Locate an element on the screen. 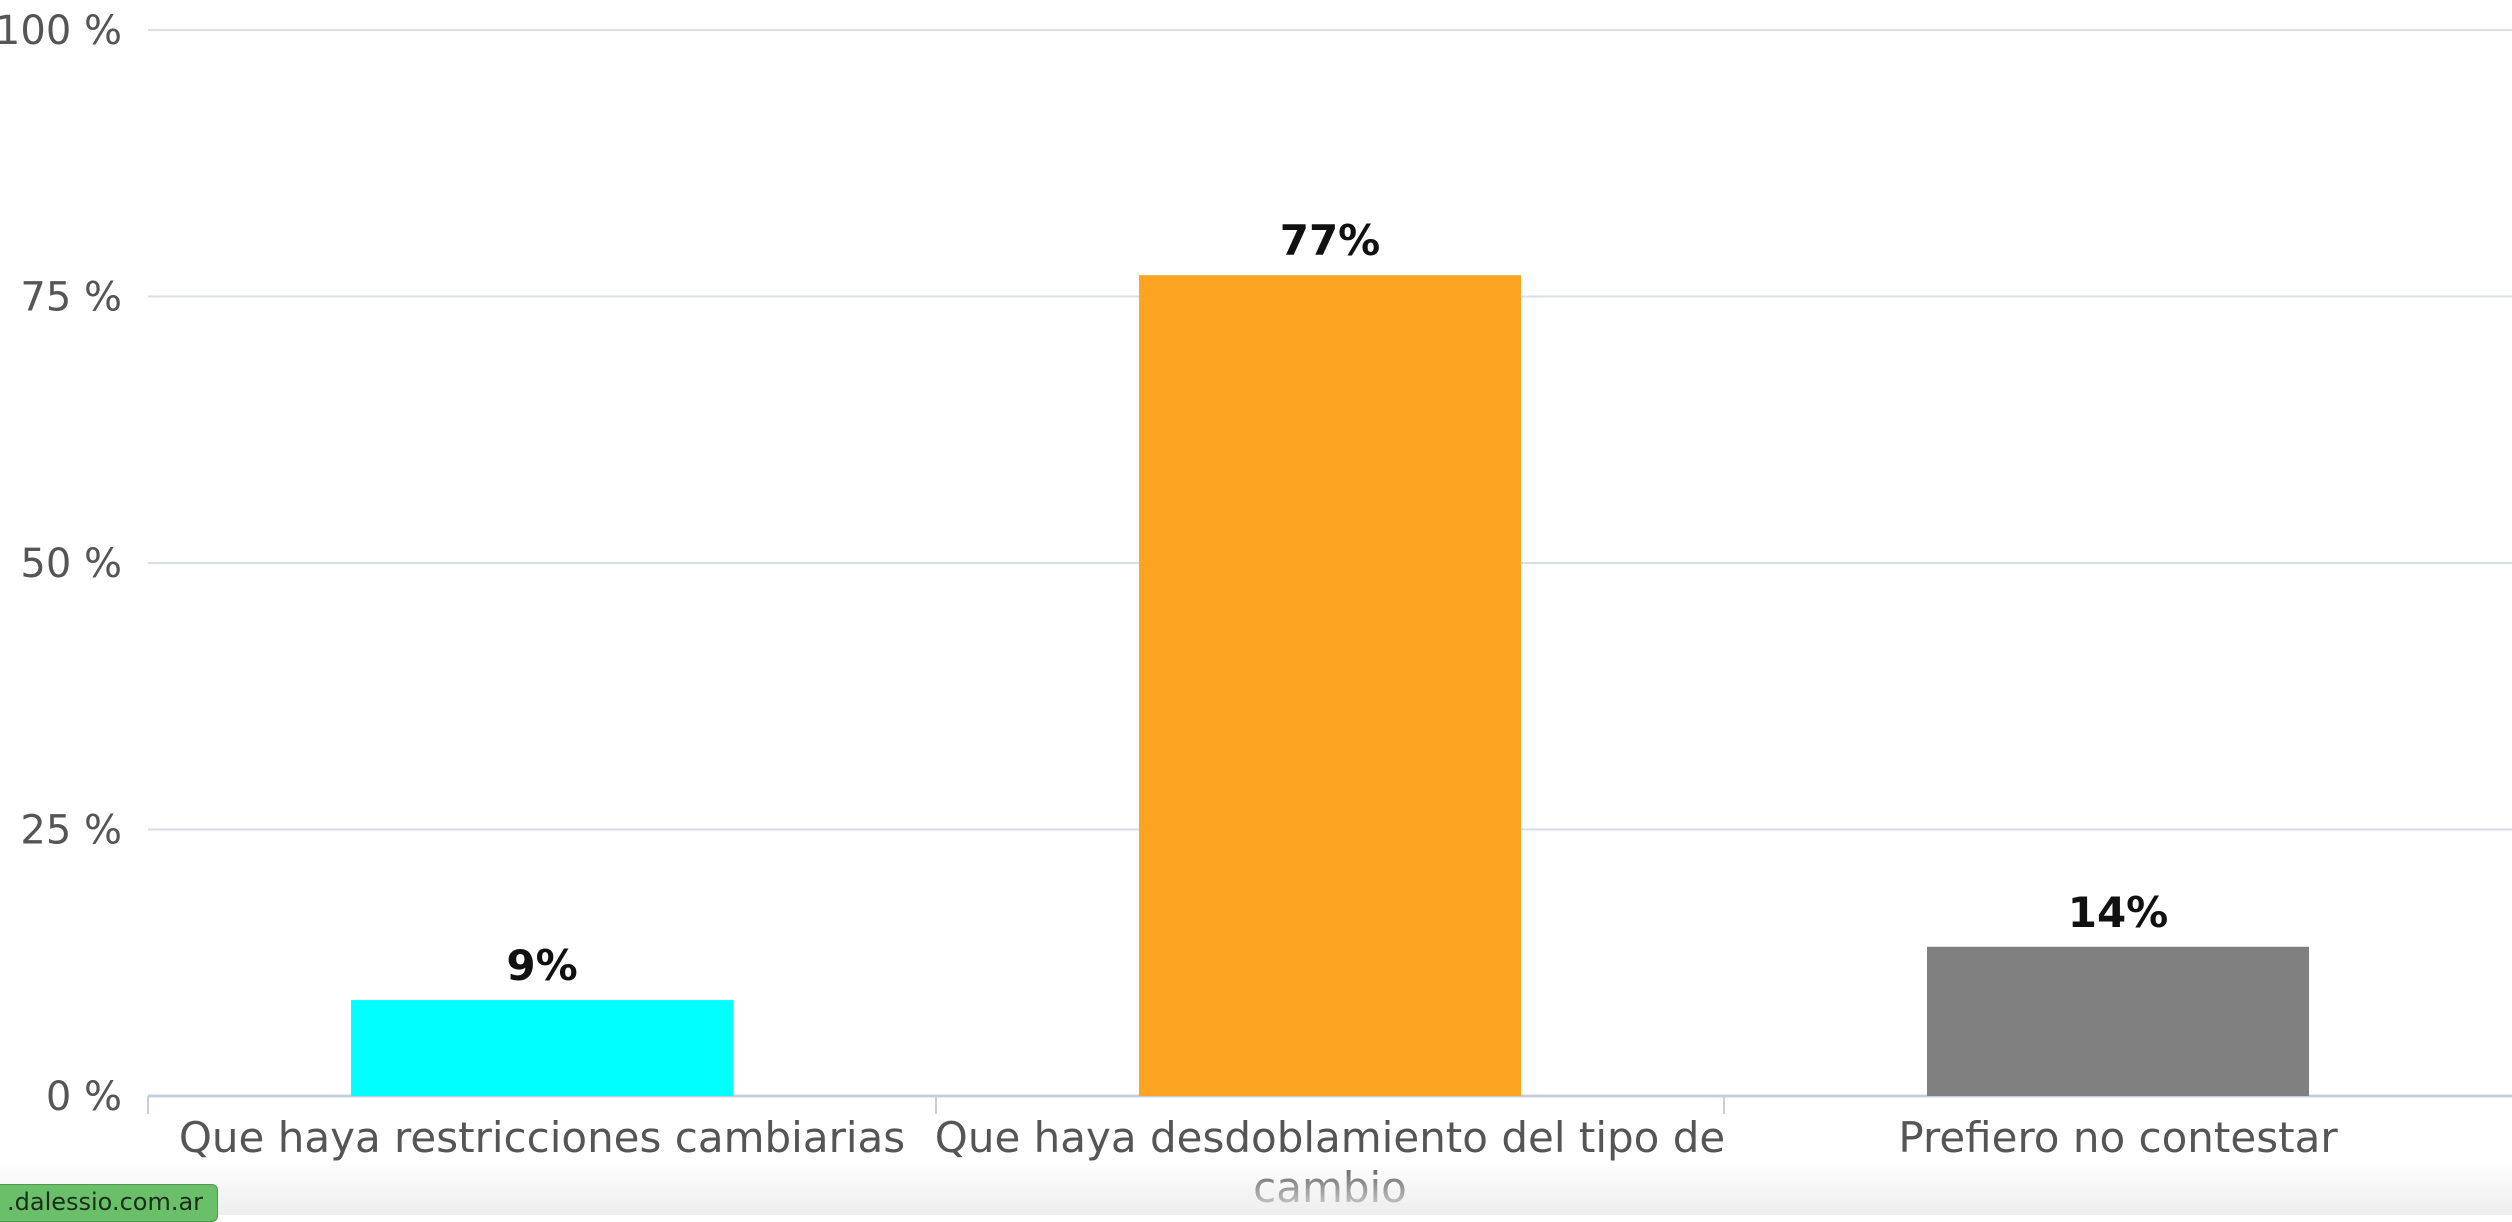  category-label: Que haya desdoblamiento del tipo de is located at coordinates (1330, 1137).